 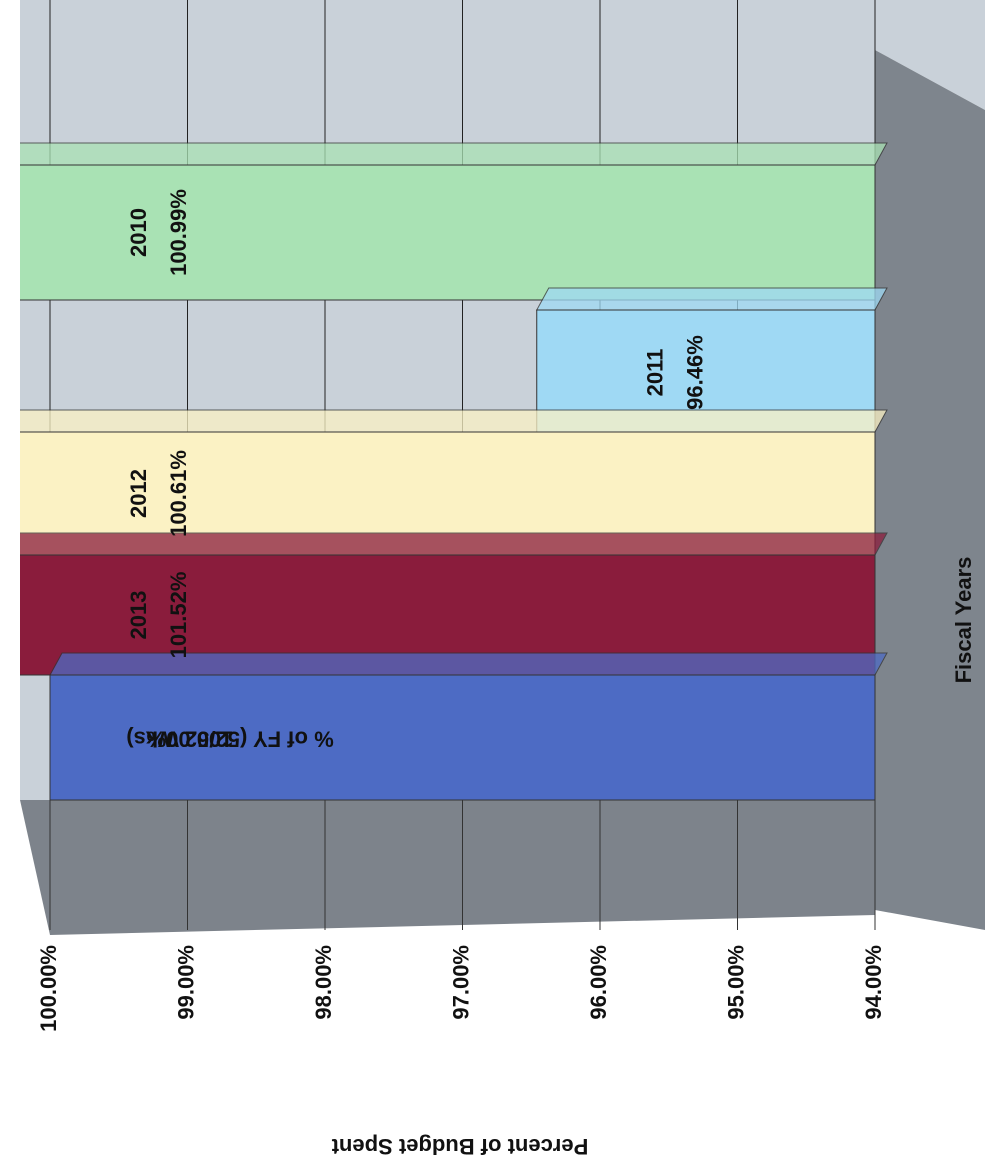 What do you see at coordinates (695, 372) in the screenshot?
I see `data-label: 96.46%` at bounding box center [695, 372].